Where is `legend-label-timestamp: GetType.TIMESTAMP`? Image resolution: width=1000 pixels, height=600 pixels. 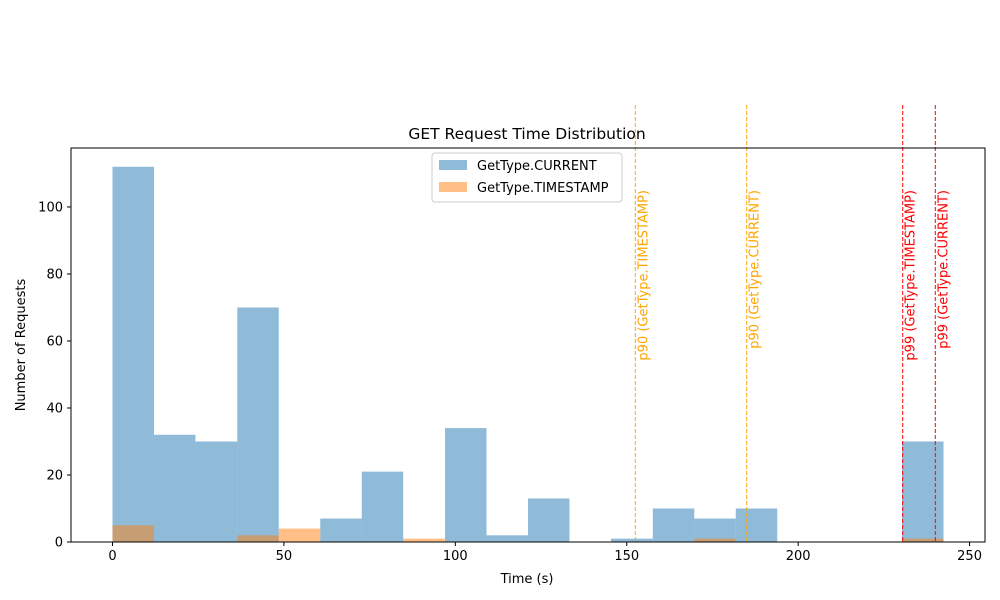
legend-label-timestamp: GetType.TIMESTAMP is located at coordinates (543, 188).